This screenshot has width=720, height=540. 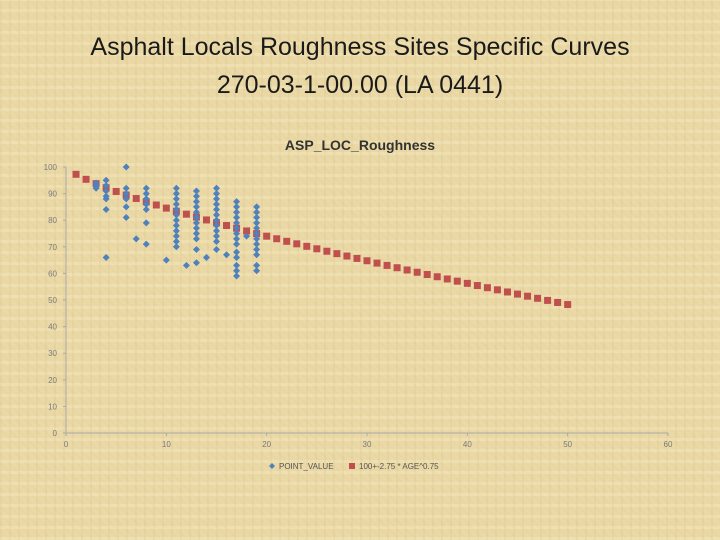 I want to click on y-tick-label: 10, so click(x=52, y=406).